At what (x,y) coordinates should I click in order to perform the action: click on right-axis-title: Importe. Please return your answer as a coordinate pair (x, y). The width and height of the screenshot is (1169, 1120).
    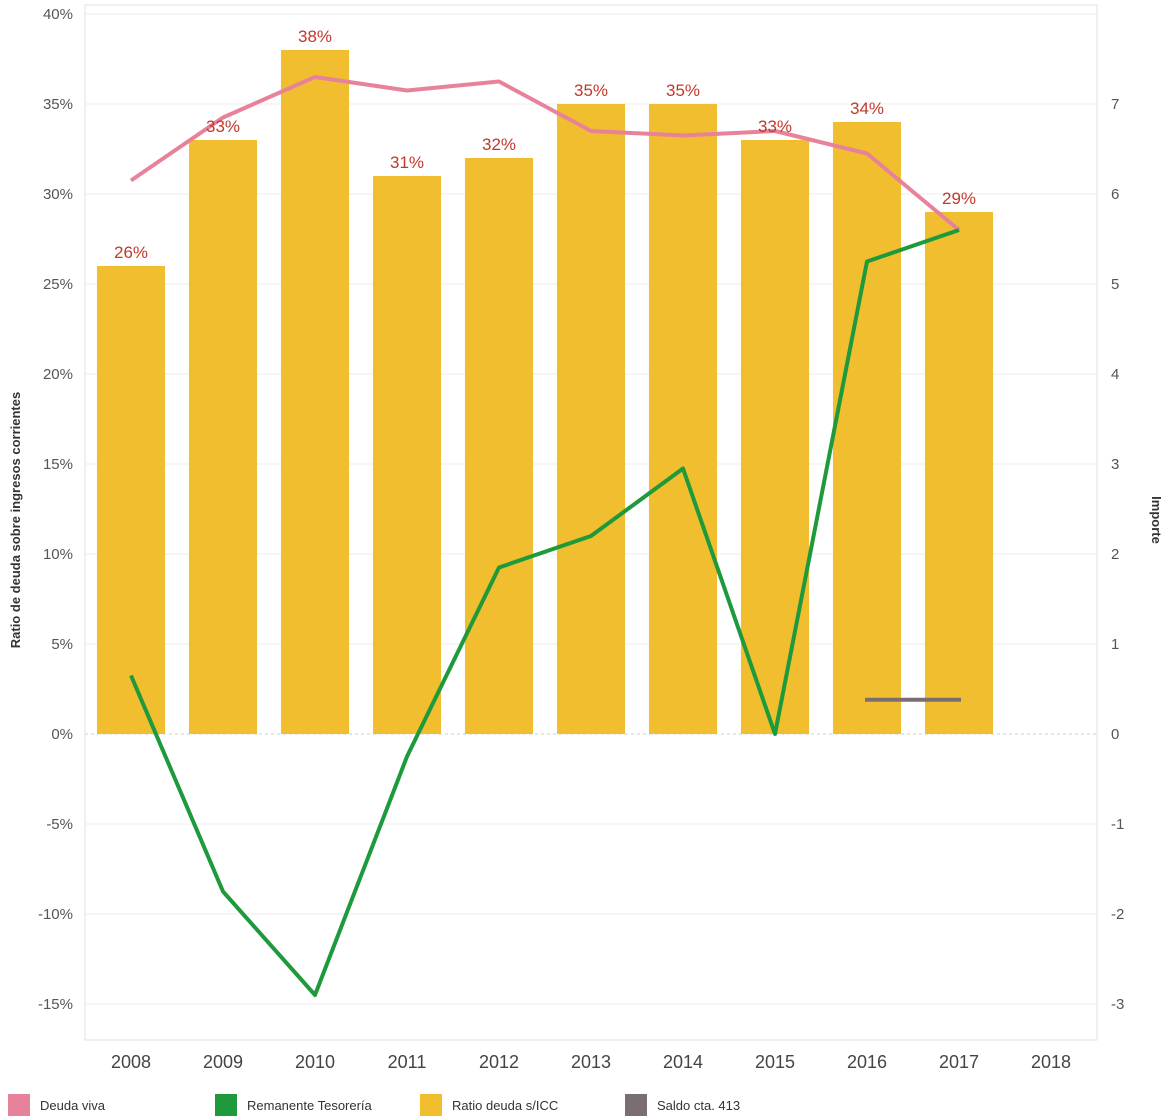
    Looking at the image, I should click on (1156, 520).